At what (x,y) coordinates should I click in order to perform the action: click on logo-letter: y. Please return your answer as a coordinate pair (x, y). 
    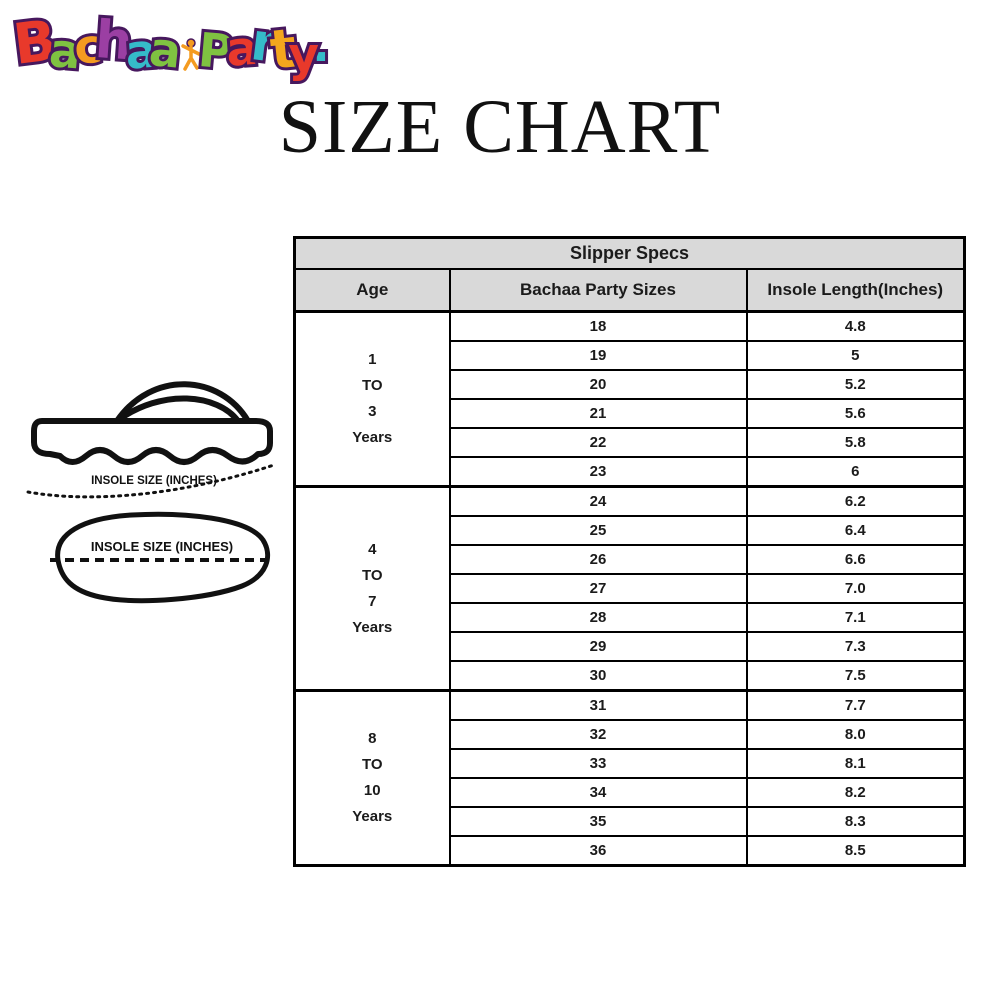
    Looking at the image, I should click on (303, 55).